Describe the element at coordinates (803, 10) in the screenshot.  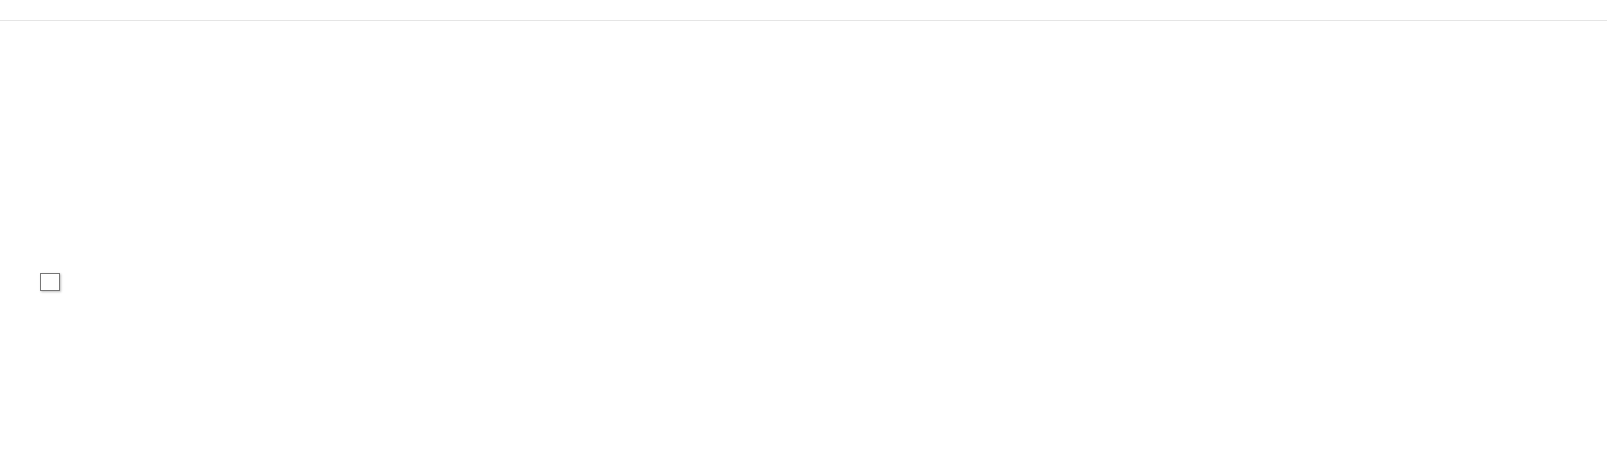
I see `column-header-bar` at that location.